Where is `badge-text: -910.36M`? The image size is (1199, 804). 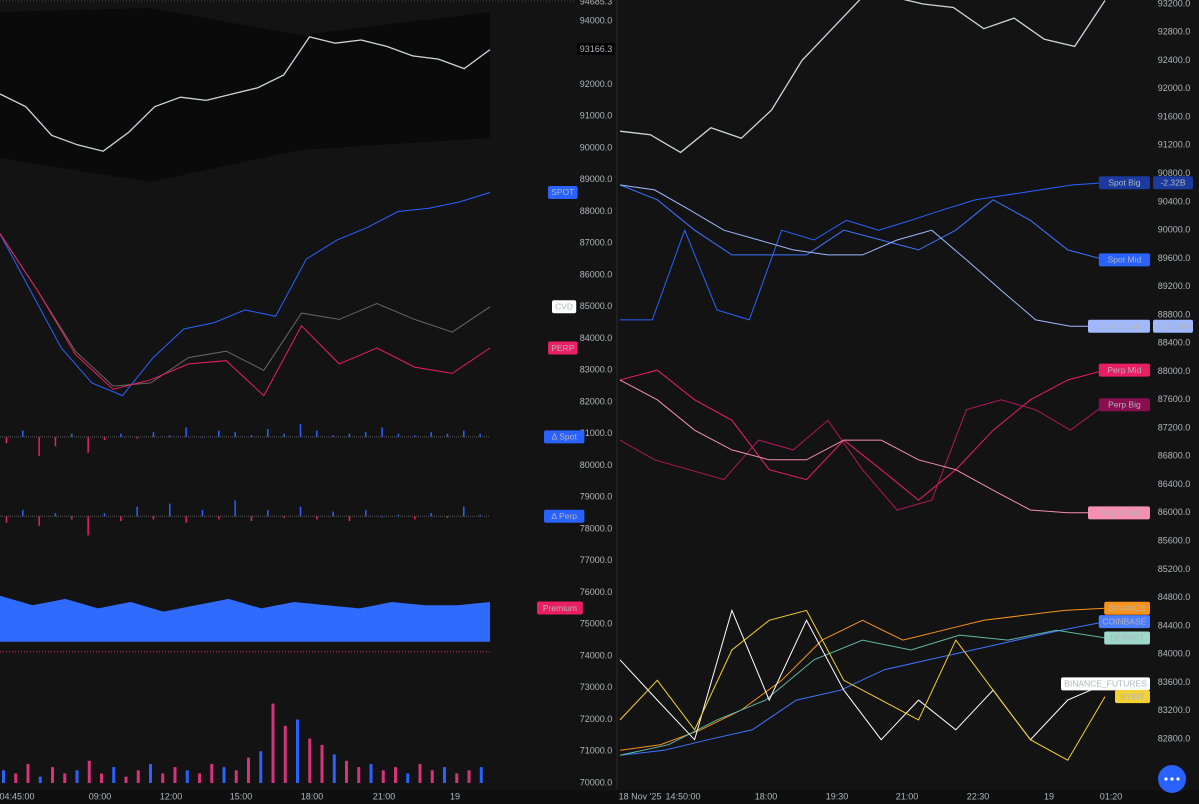 badge-text: -910.36M is located at coordinates (1173, 326).